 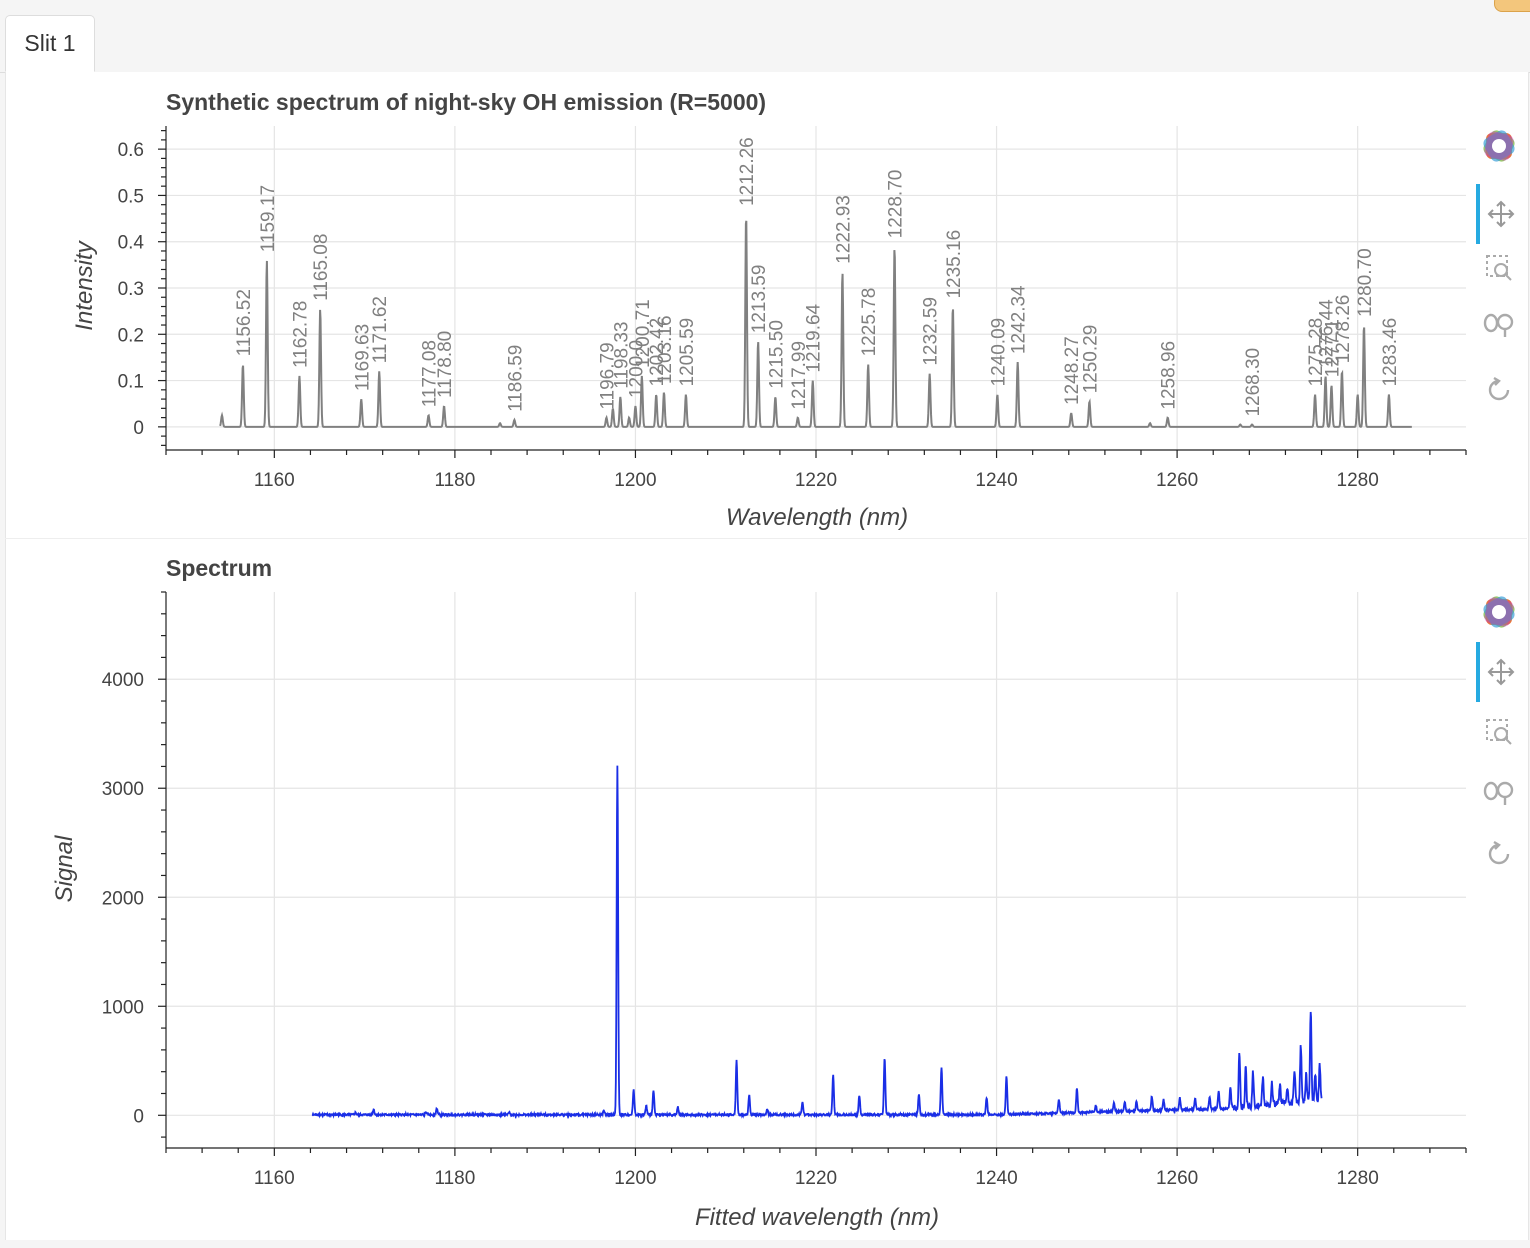 I want to click on peak-label: 1275.28, so click(x=1316, y=352).